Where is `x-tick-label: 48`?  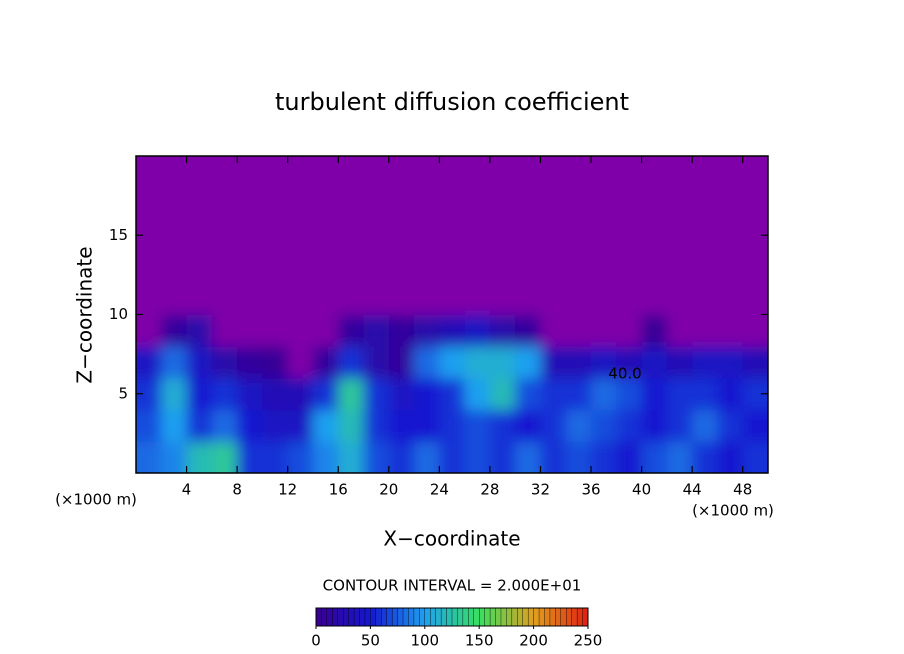 x-tick-label: 48 is located at coordinates (742, 490).